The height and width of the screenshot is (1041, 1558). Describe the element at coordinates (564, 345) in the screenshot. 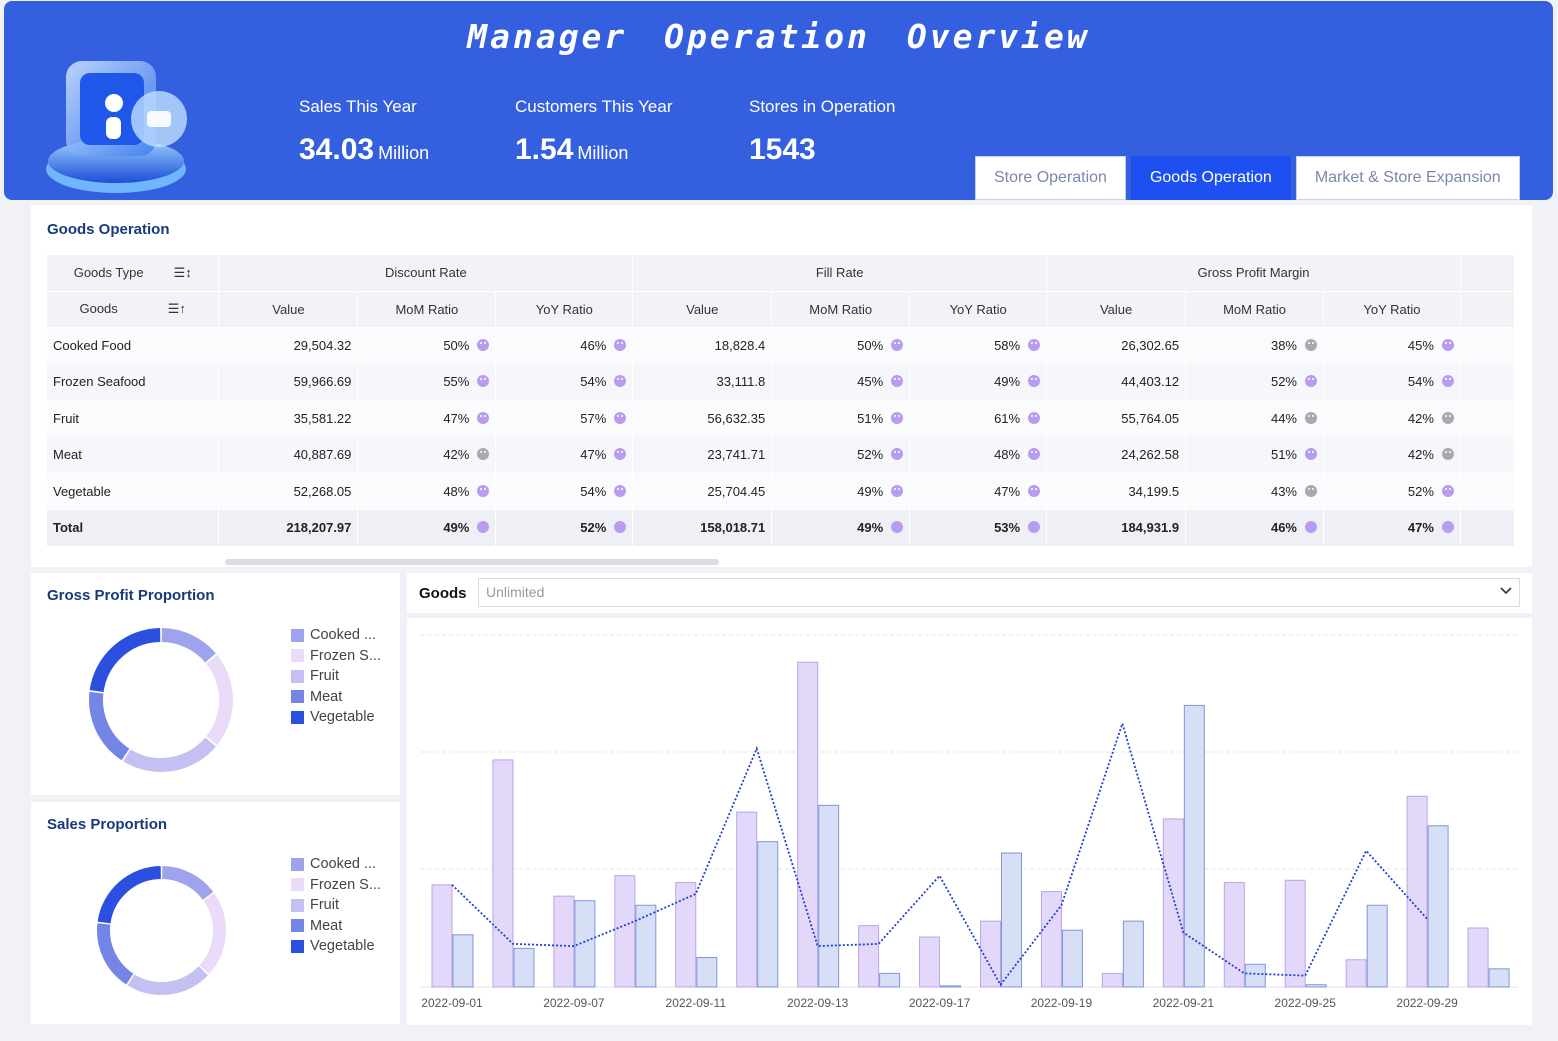

I see `yoy-ratio-cell: 46%` at that location.